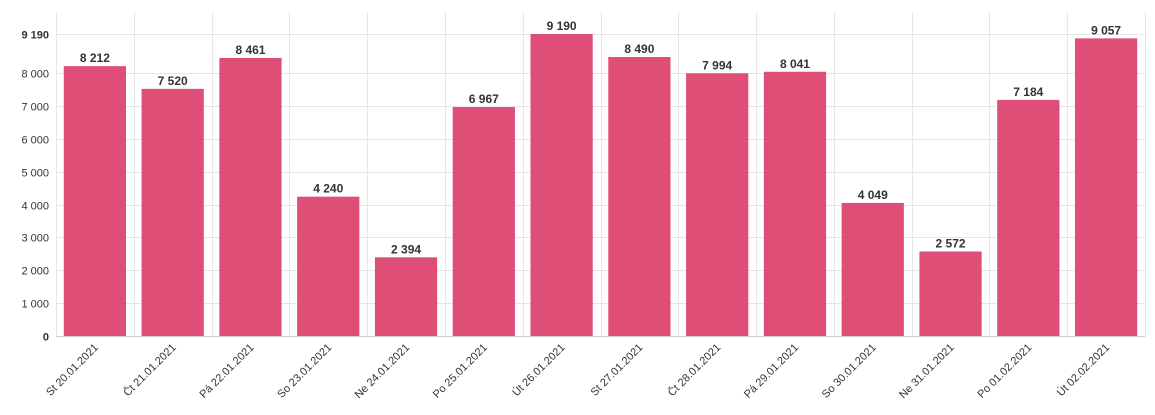  What do you see at coordinates (539, 370) in the screenshot?
I see `x-tick-label: Út 26.01.2021` at bounding box center [539, 370].